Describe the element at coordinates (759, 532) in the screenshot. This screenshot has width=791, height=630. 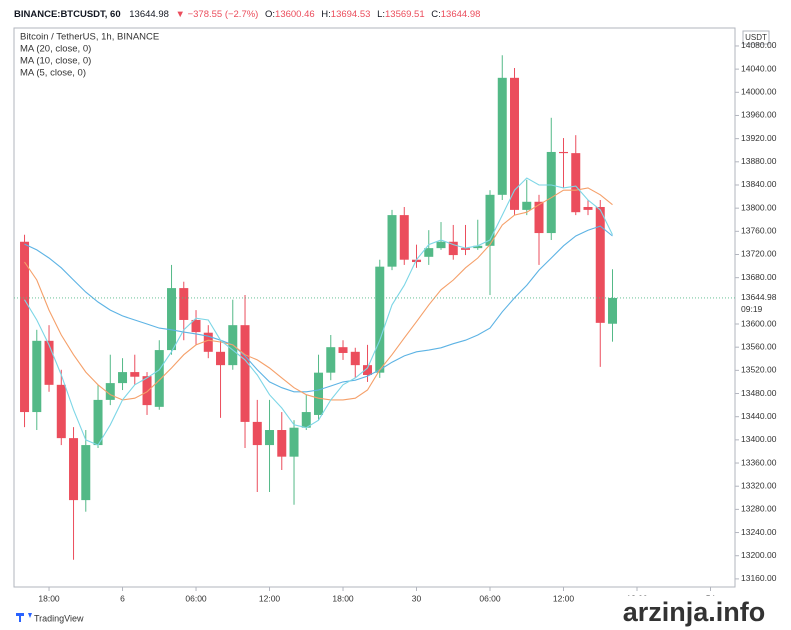
I see `y-tick-label: 13240.00` at that location.